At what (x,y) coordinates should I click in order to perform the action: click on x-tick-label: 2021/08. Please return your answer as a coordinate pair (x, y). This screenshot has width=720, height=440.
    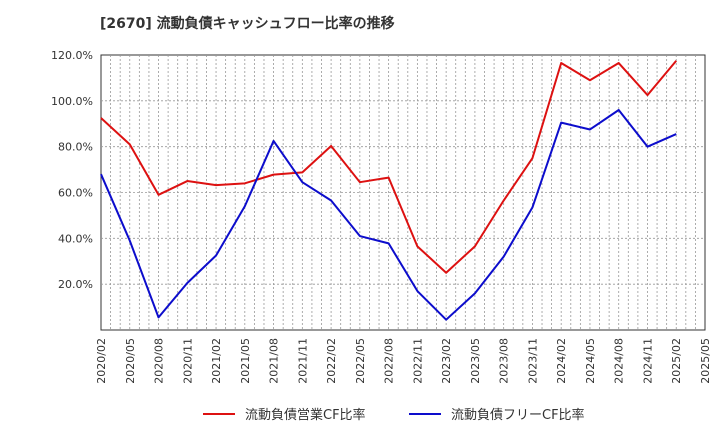
    Looking at the image, I should click on (274, 361).